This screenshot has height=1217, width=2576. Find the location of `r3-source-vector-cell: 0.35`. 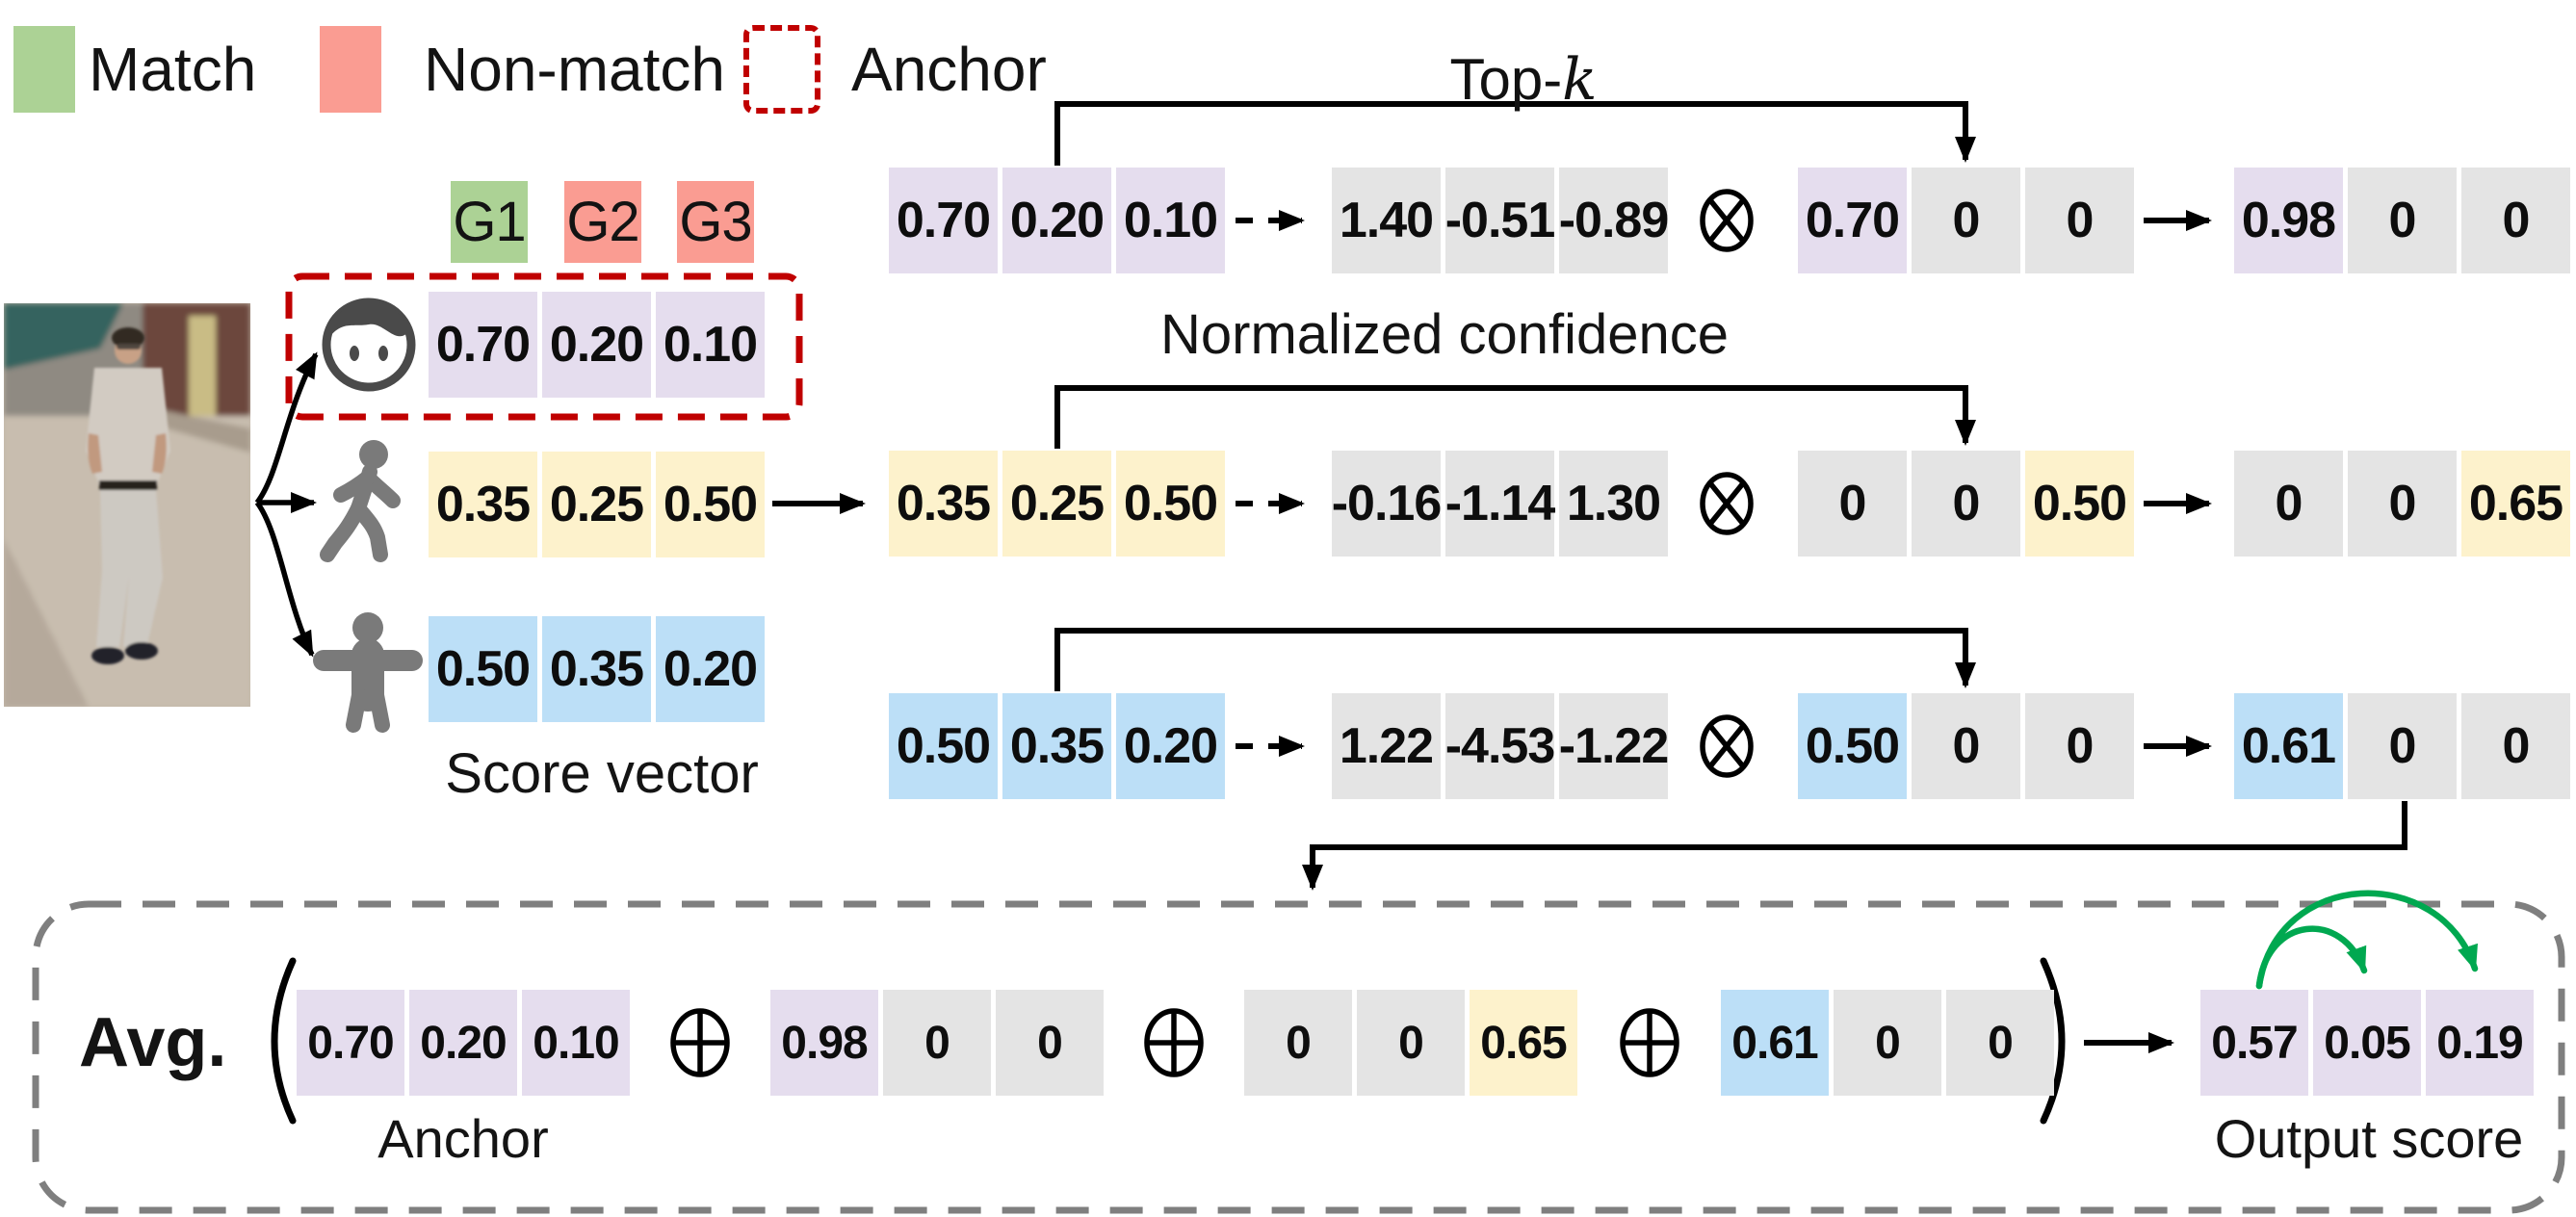

r3-source-vector-cell: 0.35 is located at coordinates (1056, 746).